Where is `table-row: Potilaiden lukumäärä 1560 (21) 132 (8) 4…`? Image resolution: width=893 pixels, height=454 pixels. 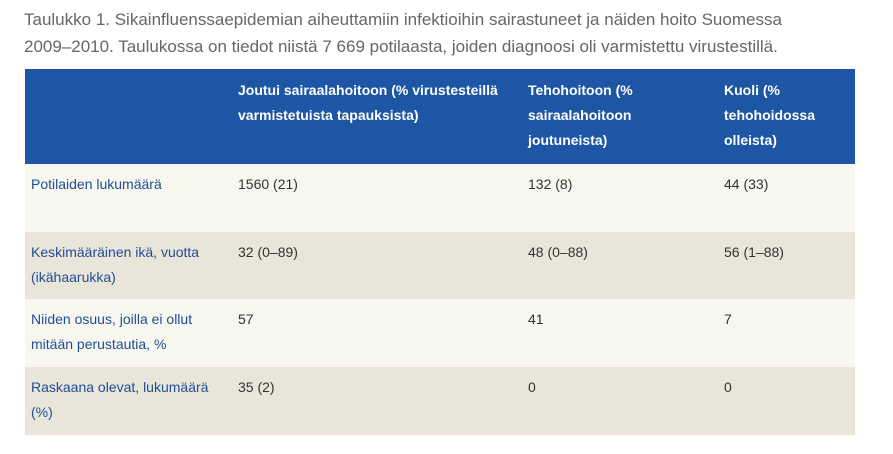 table-row: Potilaiden lukumäärä 1560 (21) 132 (8) 4… is located at coordinates (440, 198).